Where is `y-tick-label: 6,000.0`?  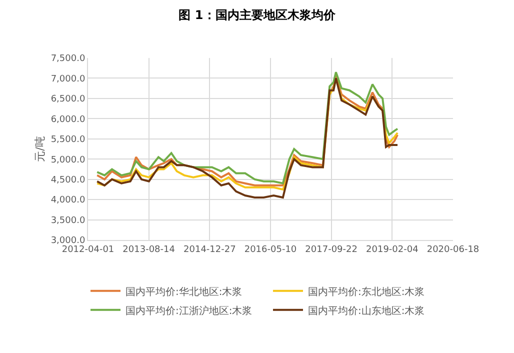
y-tick-label: 6,000.0 is located at coordinates (68, 119).